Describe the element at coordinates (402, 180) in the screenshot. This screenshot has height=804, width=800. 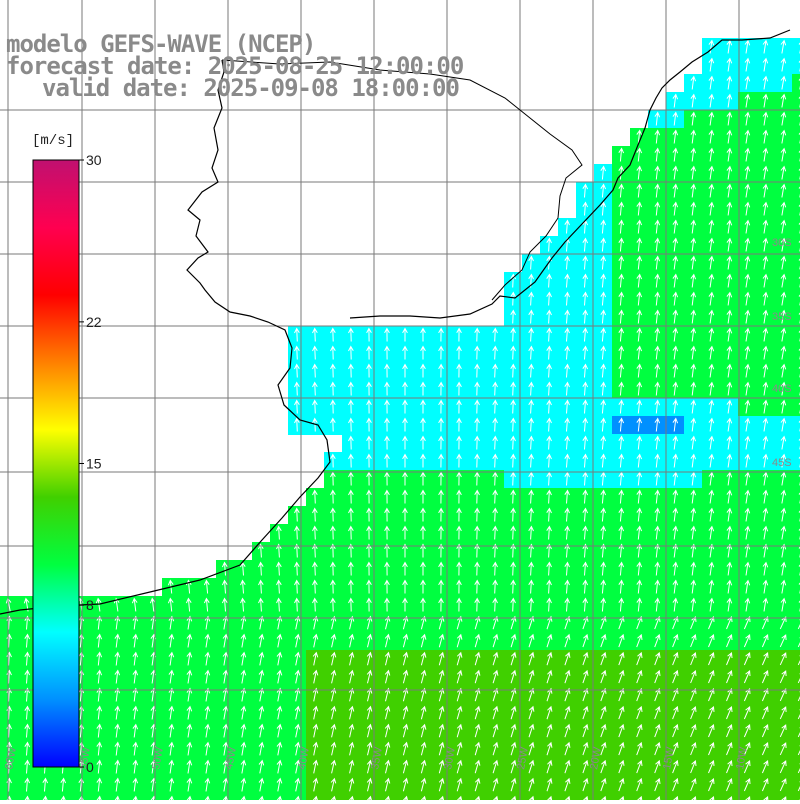
I see `coastline-inland` at that location.